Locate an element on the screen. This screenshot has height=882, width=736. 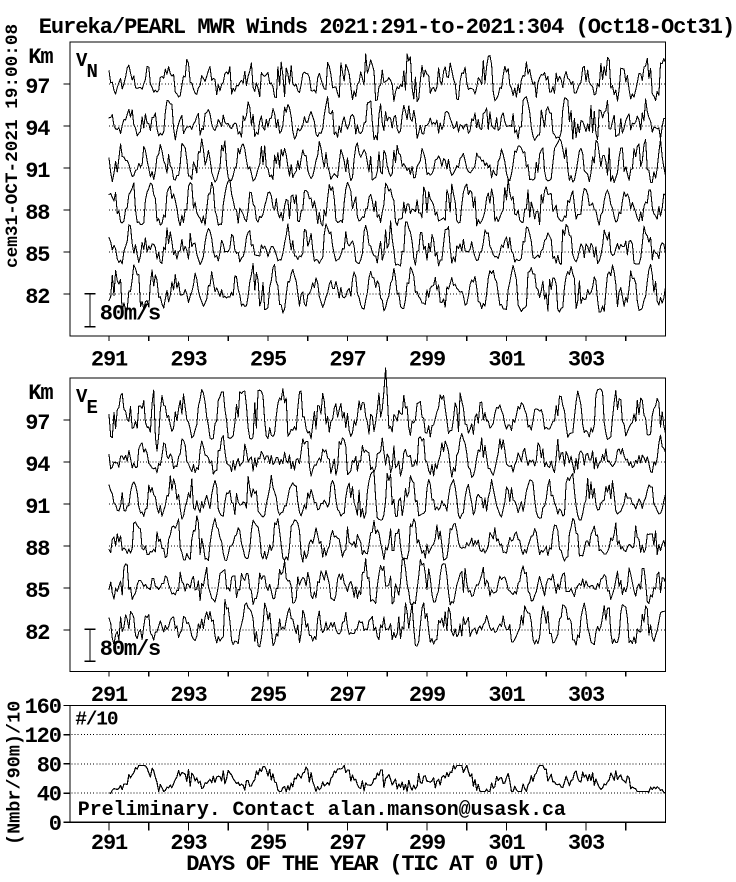
svg-text: 0 is located at coordinates (55, 824).